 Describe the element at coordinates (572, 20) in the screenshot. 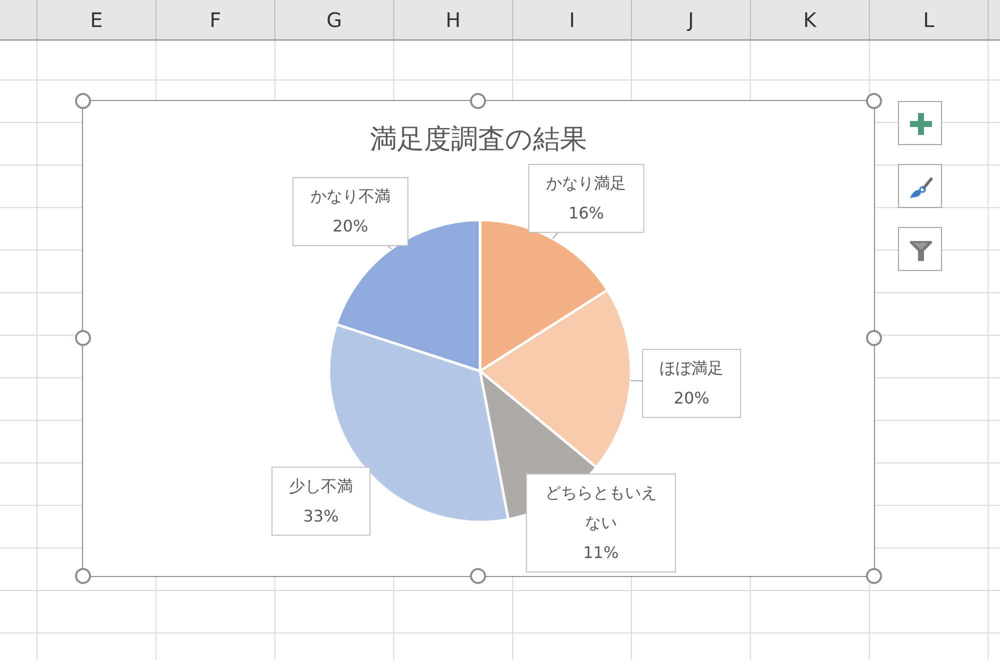

I see `text: I` at that location.